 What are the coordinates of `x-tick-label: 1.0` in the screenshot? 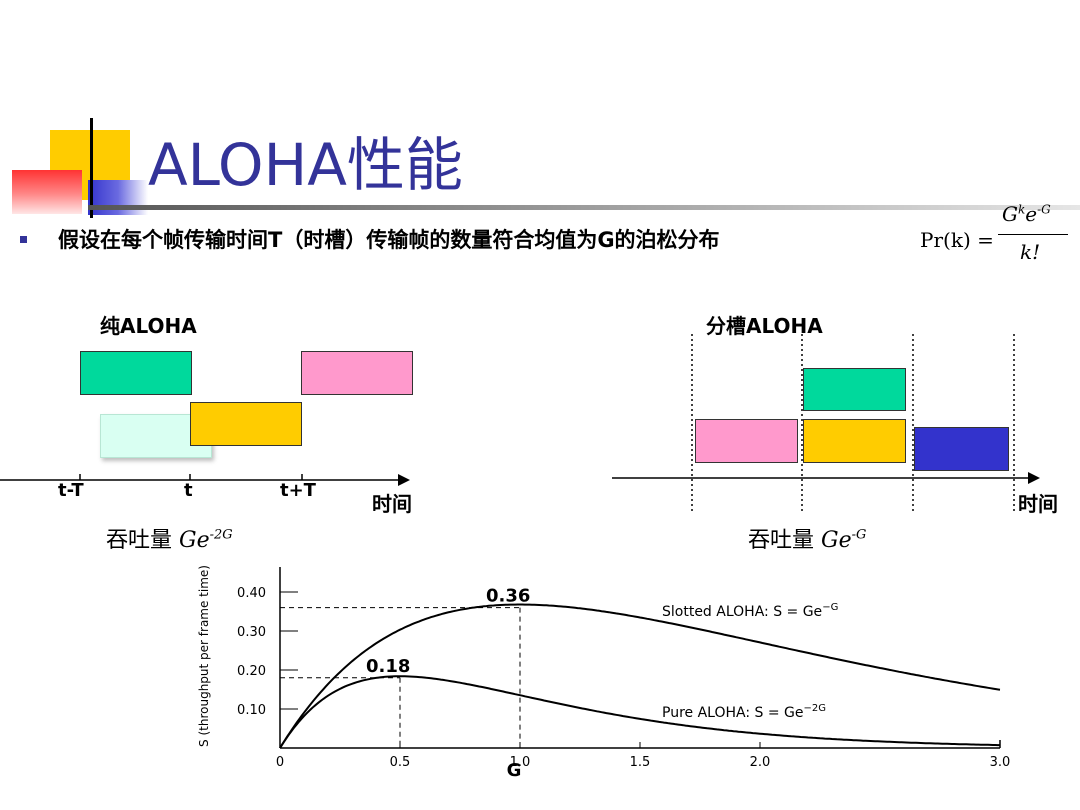 It's located at (520, 762).